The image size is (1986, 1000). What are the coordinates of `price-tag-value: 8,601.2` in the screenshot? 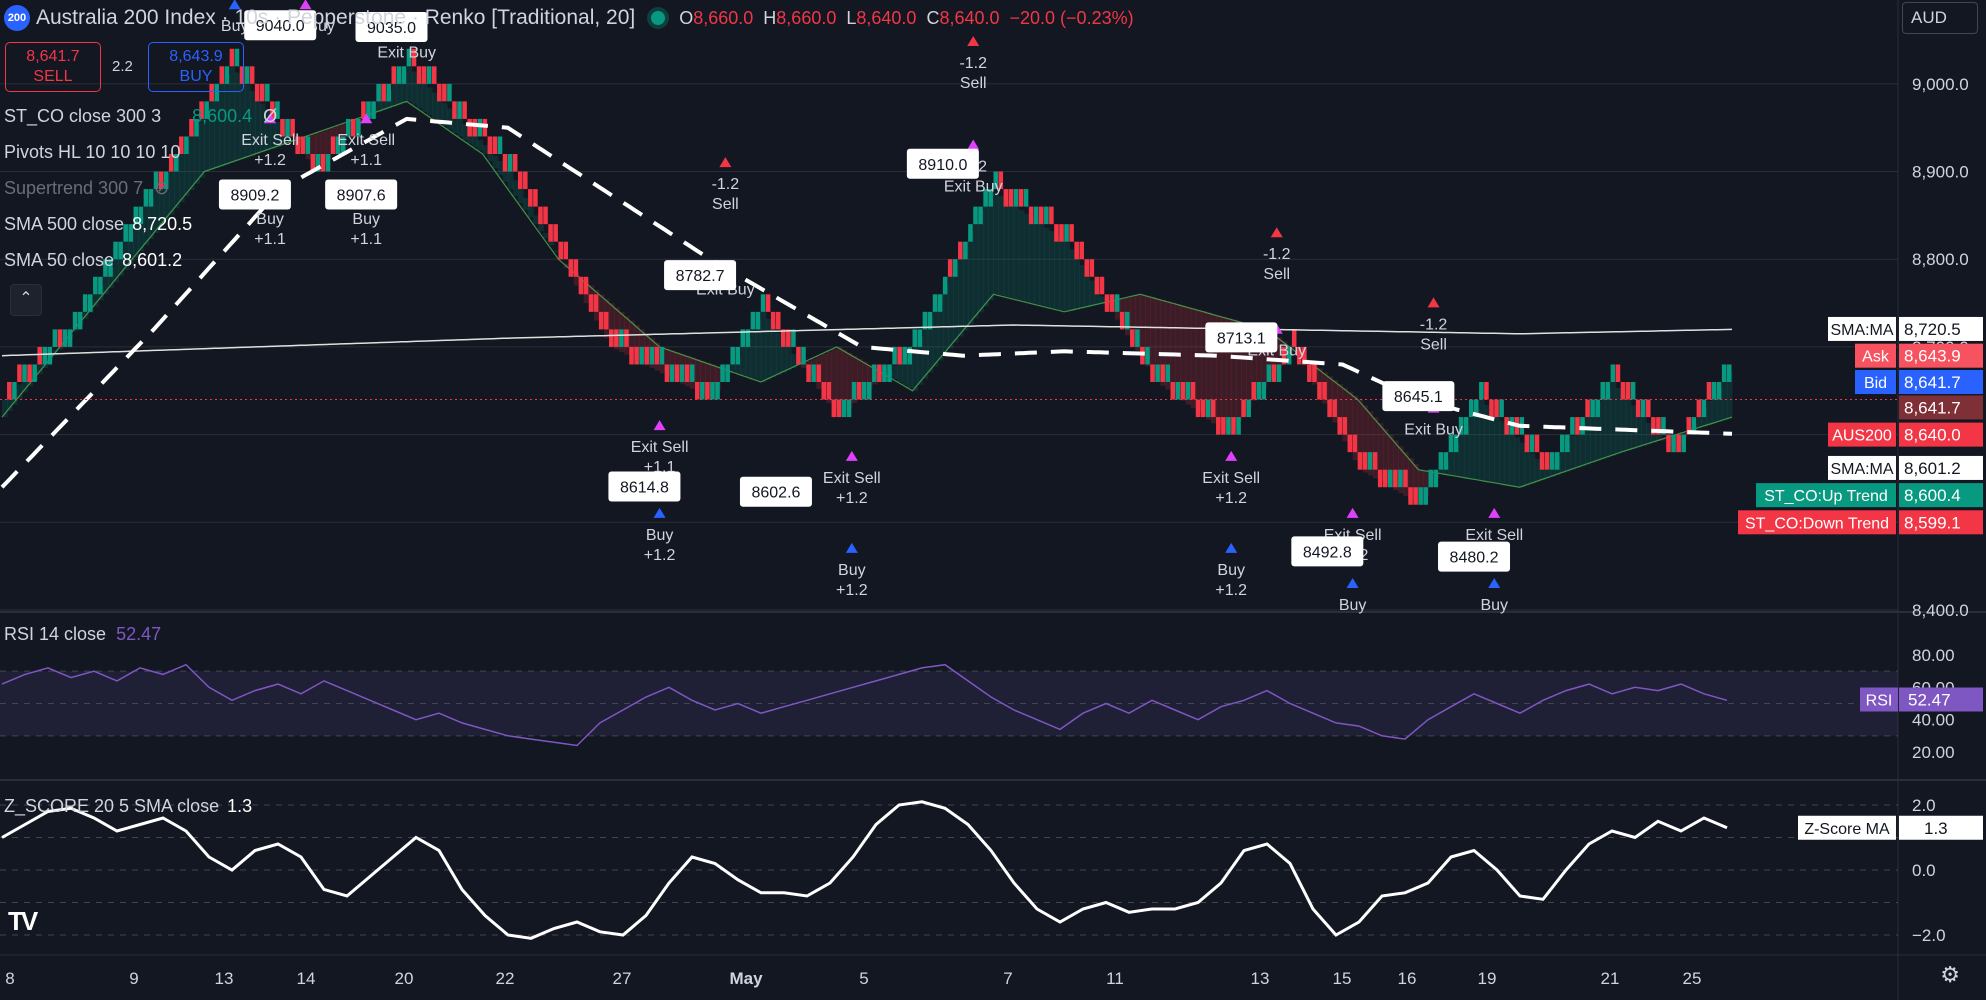 It's located at (1932, 468).